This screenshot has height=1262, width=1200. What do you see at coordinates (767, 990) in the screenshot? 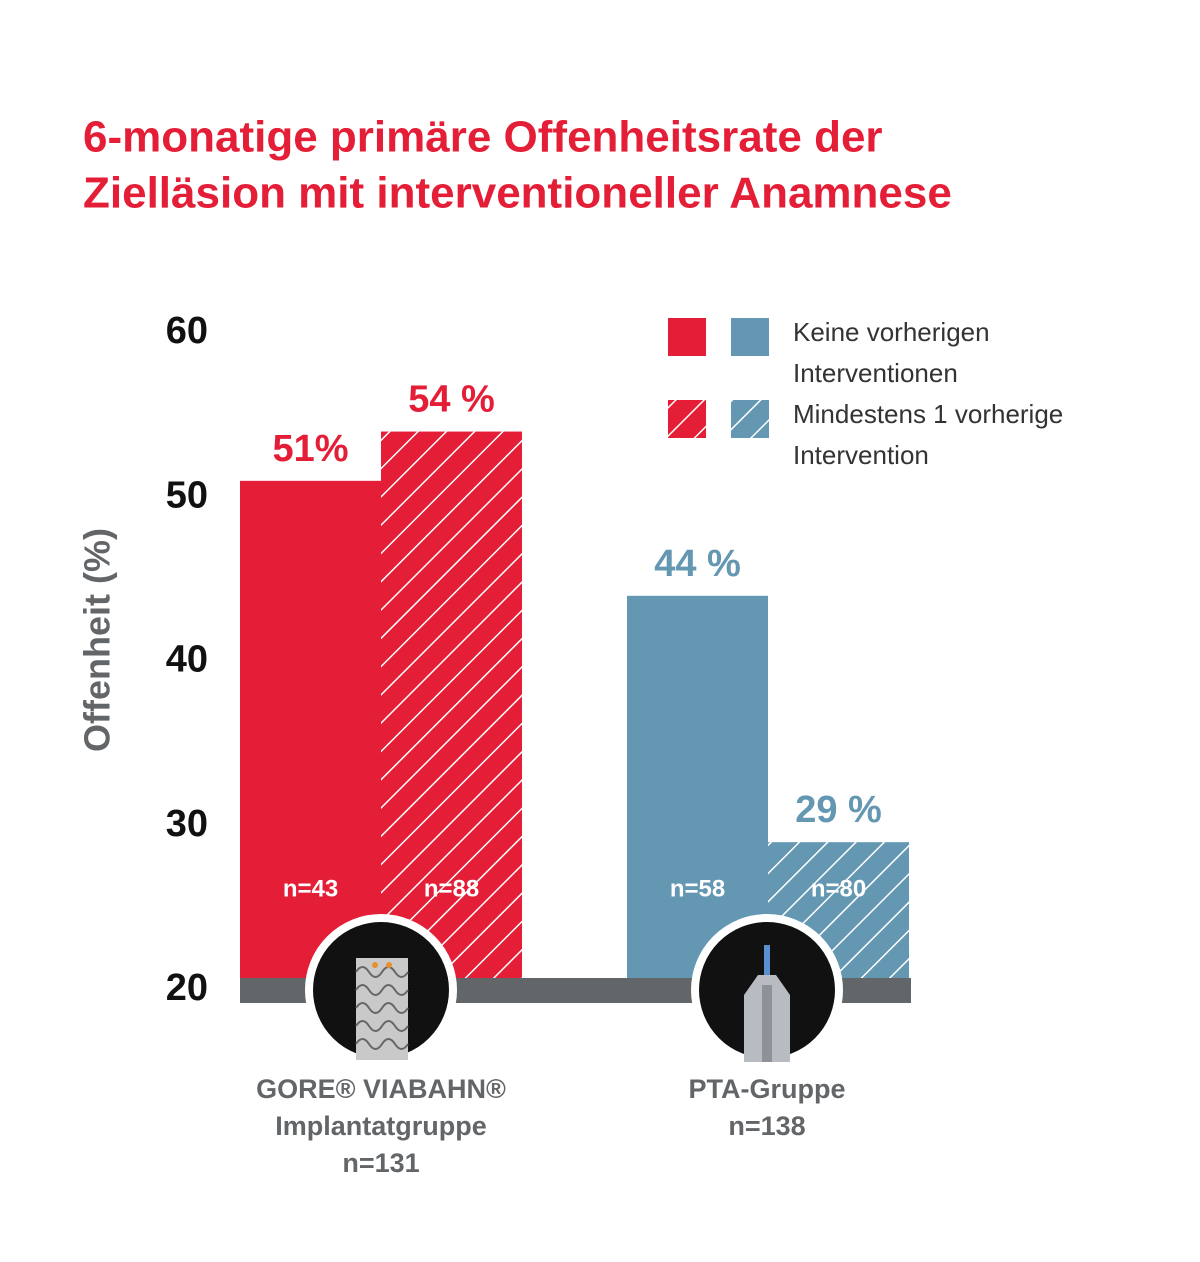
I see `balloon-icon` at bounding box center [767, 990].